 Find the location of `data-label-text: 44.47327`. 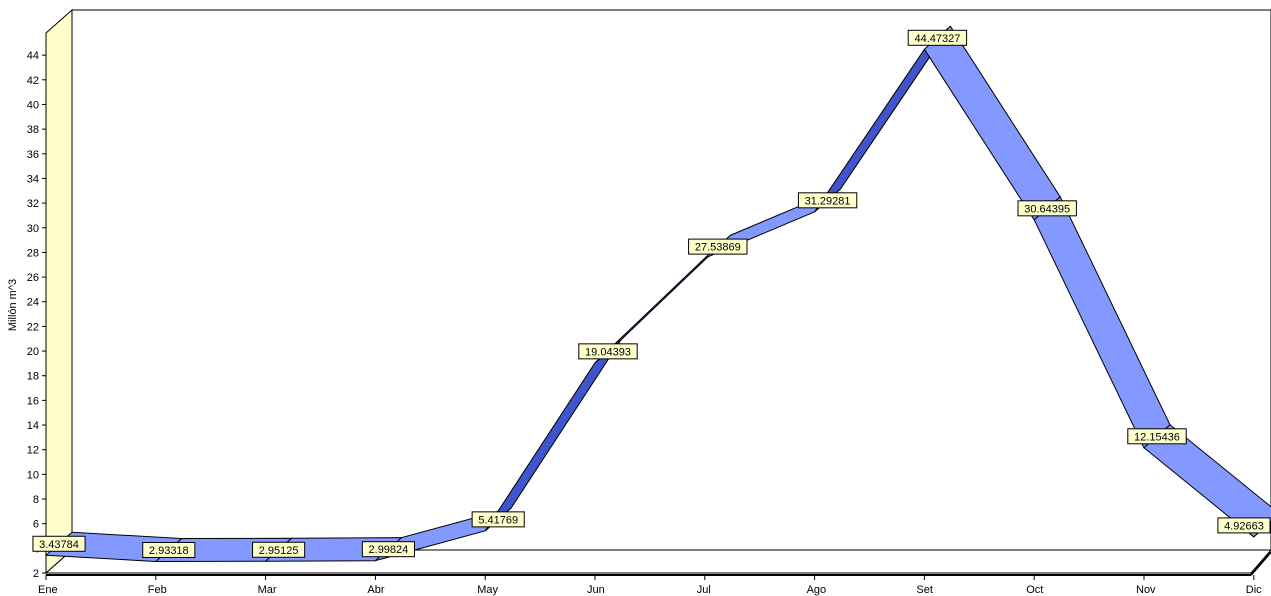

data-label-text: 44.47327 is located at coordinates (937, 39).